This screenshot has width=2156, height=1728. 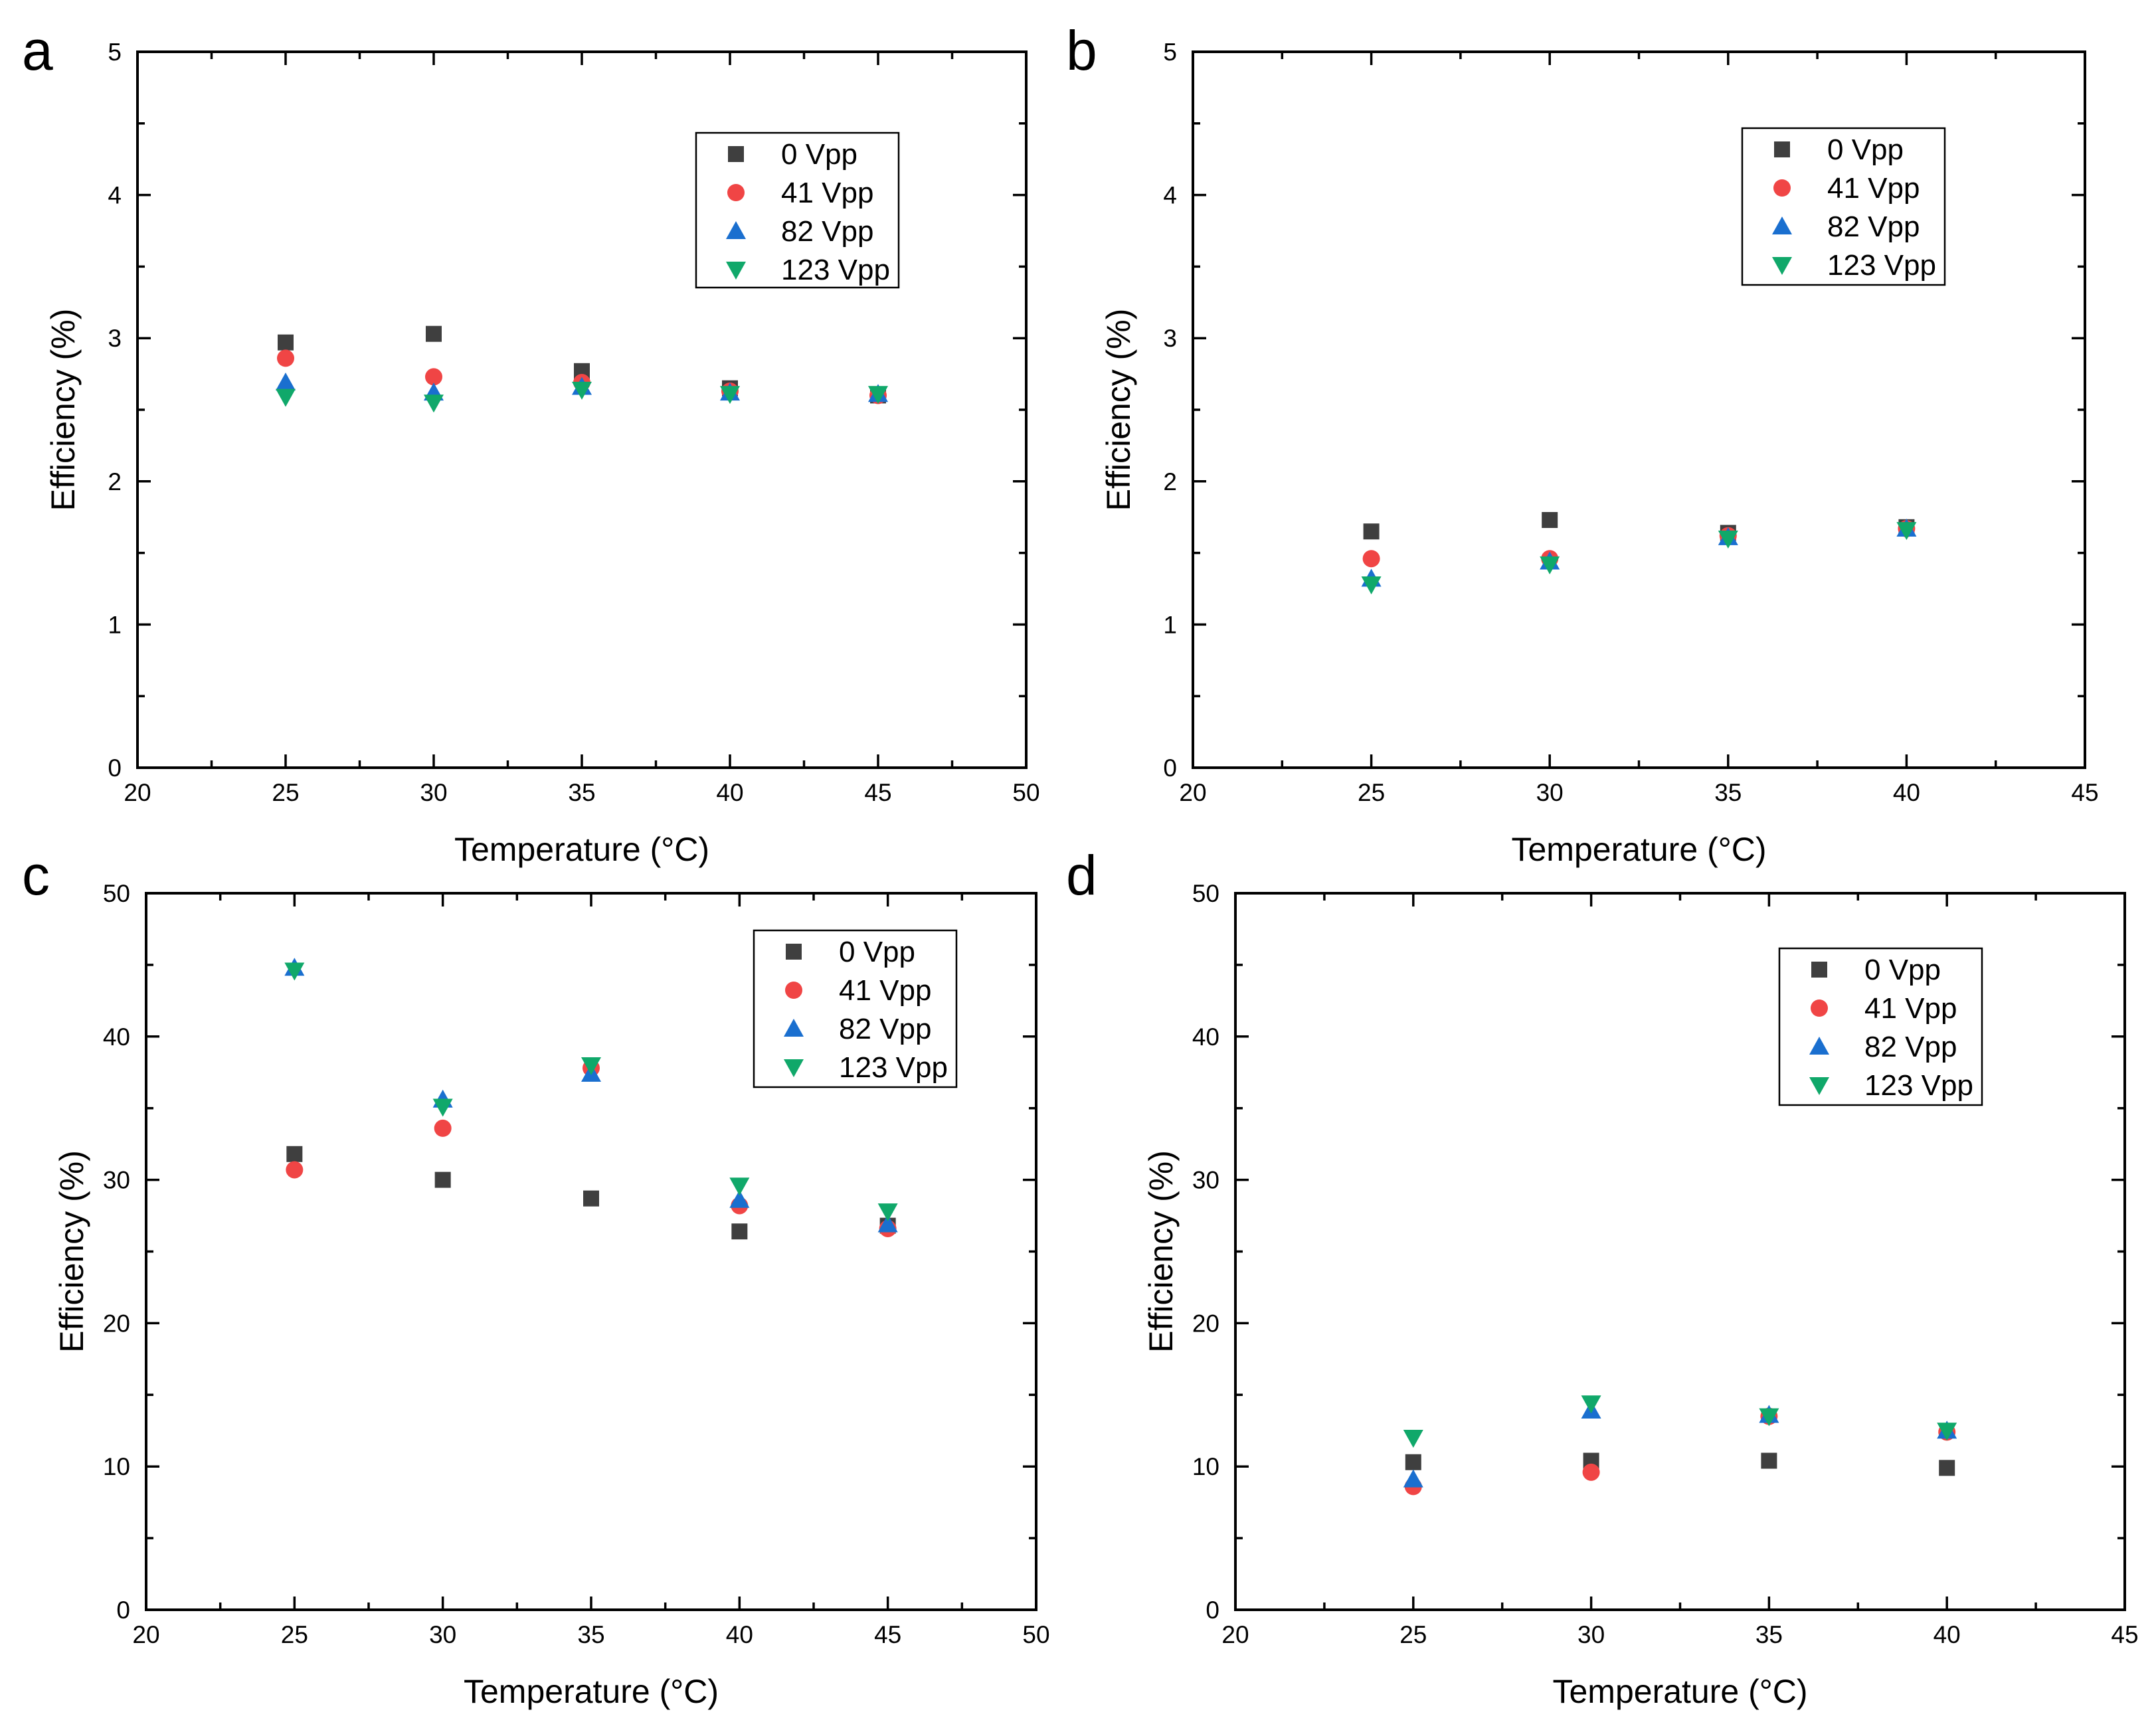 What do you see at coordinates (1205, 1323) in the screenshot?
I see `y-tick-label: 20` at bounding box center [1205, 1323].